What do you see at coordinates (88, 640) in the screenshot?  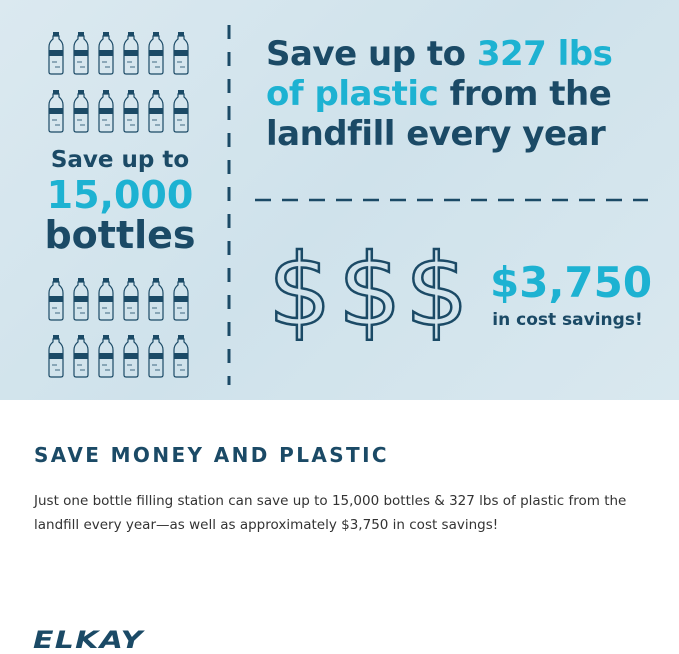 I see `elkay-logo: ELKAY` at bounding box center [88, 640].